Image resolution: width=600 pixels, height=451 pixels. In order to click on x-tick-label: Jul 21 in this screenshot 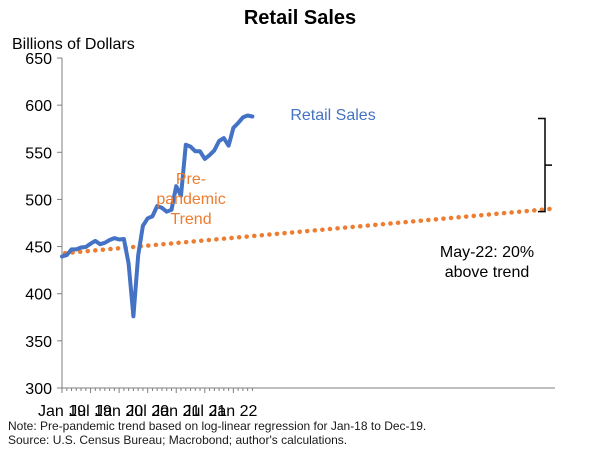, I will do `click(204, 411)`.